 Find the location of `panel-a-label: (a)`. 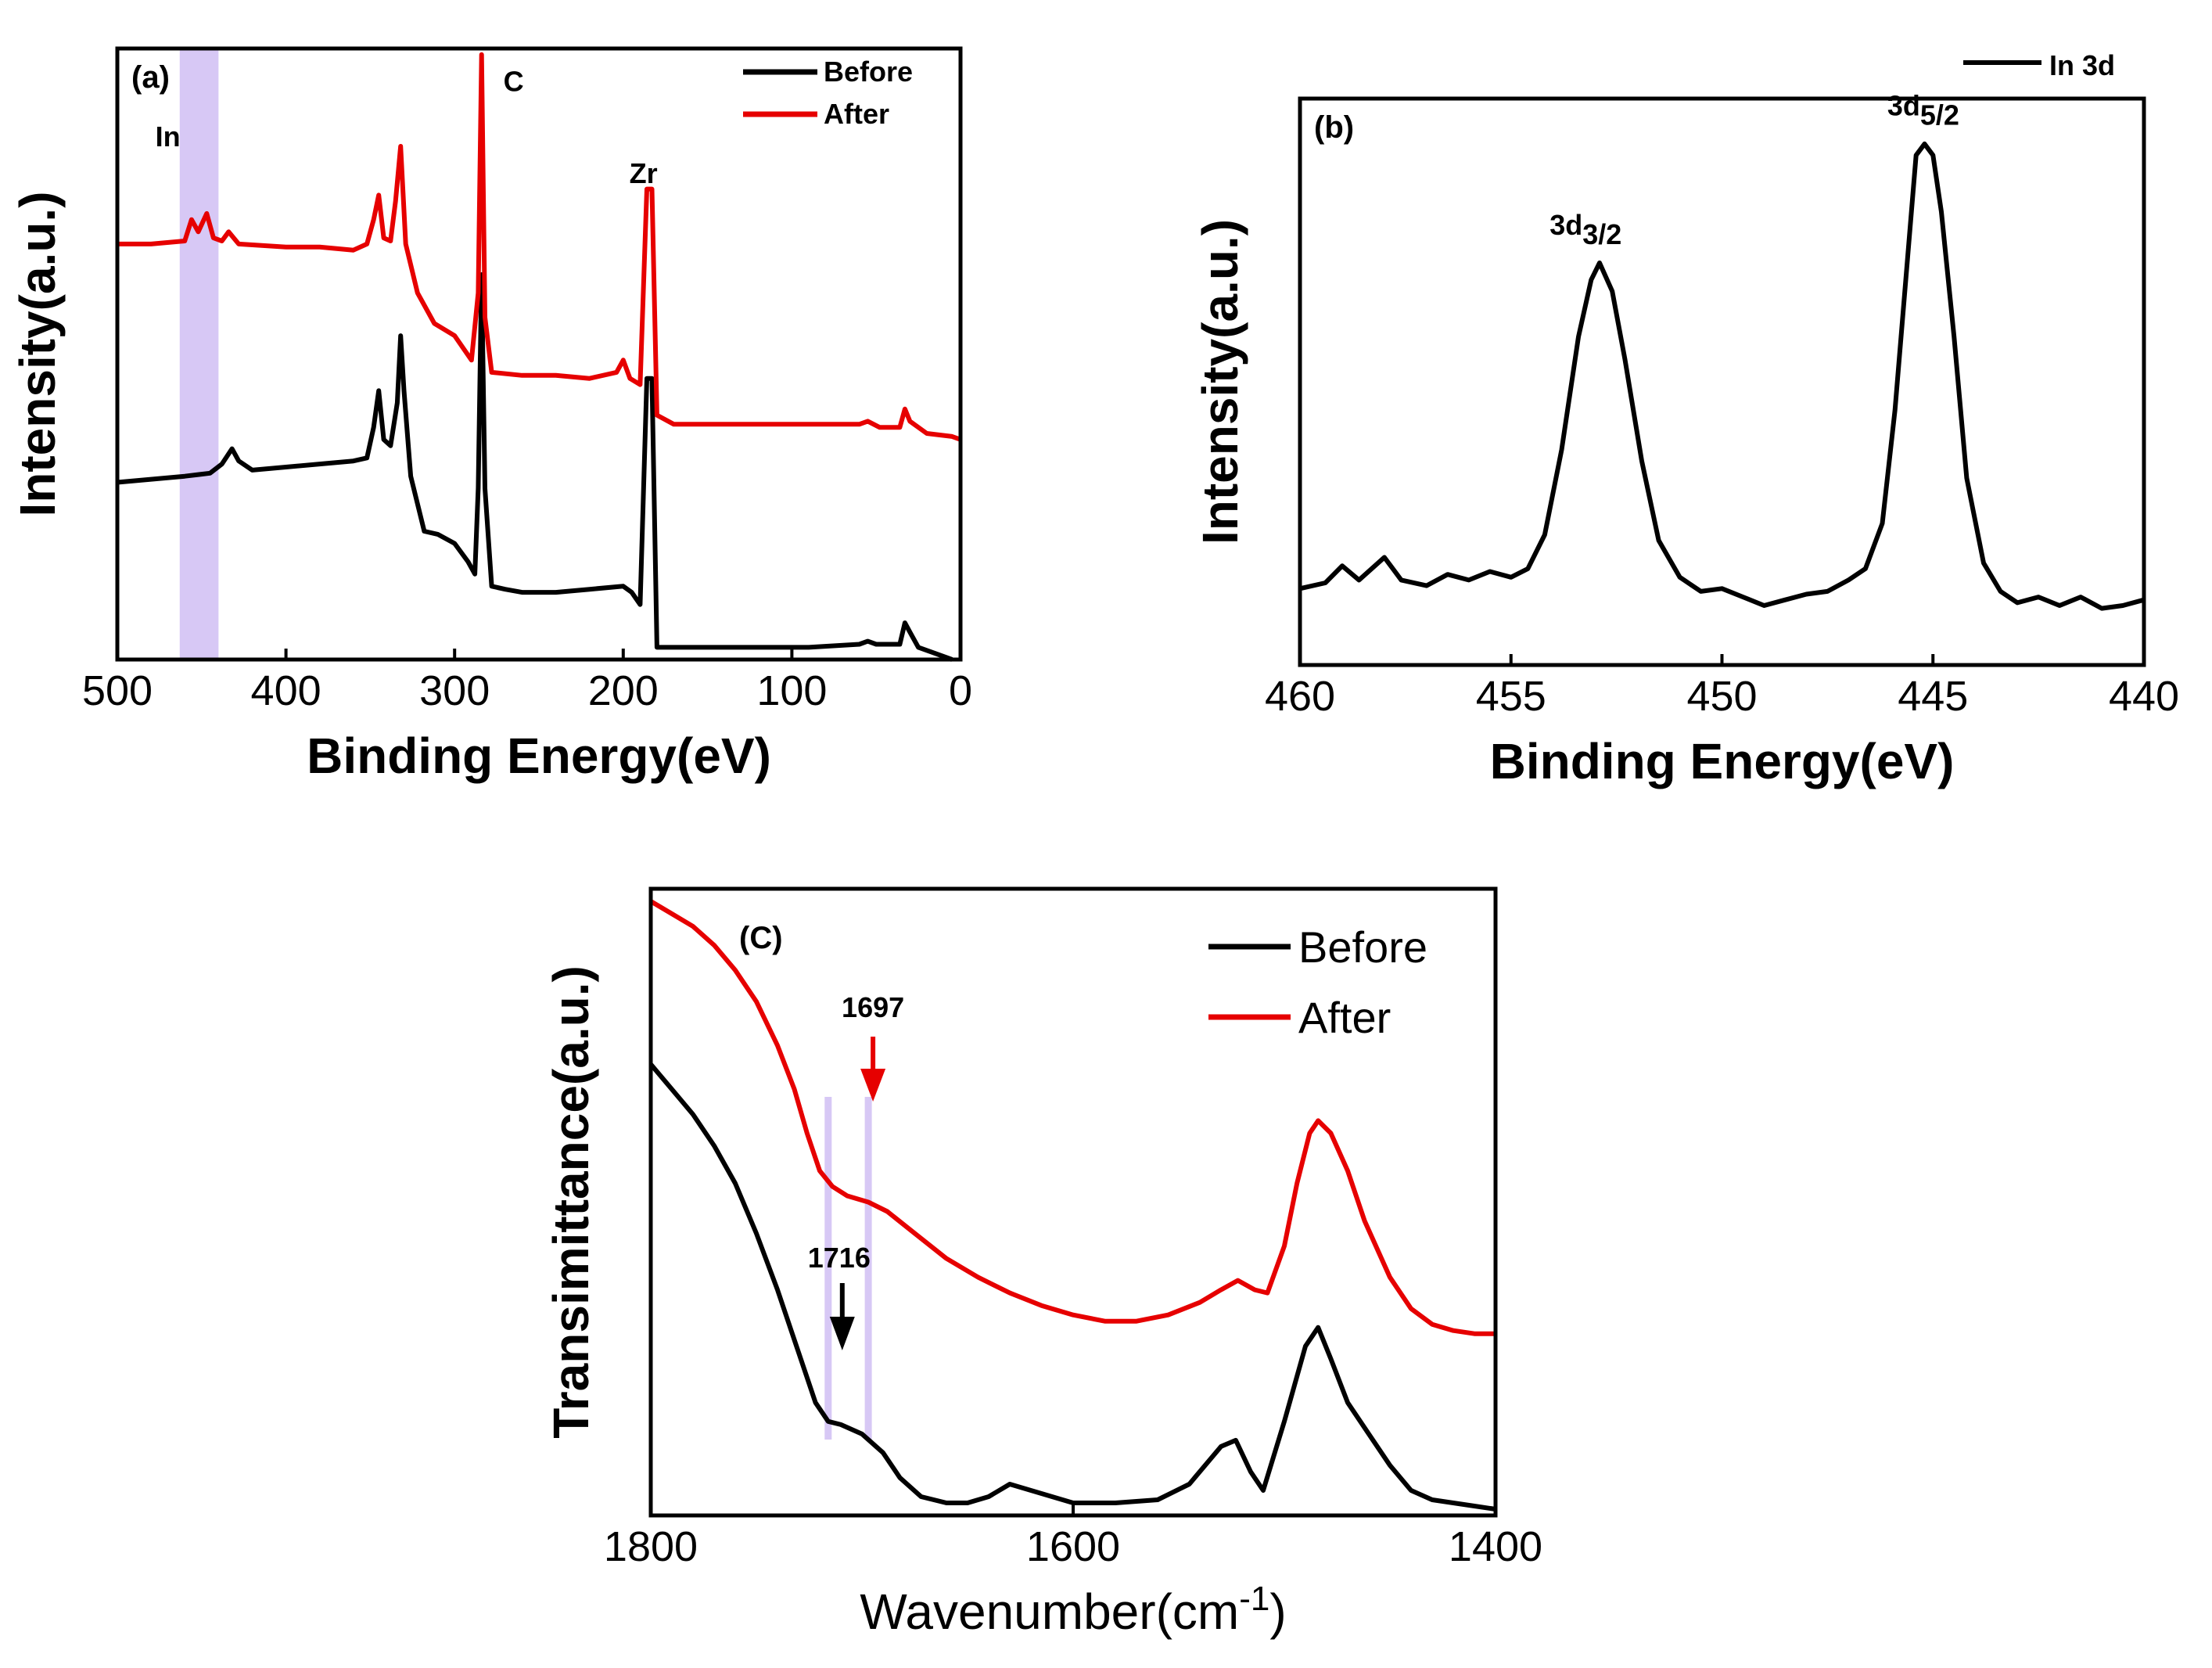

panel-a-label: (a) is located at coordinates (150, 77).